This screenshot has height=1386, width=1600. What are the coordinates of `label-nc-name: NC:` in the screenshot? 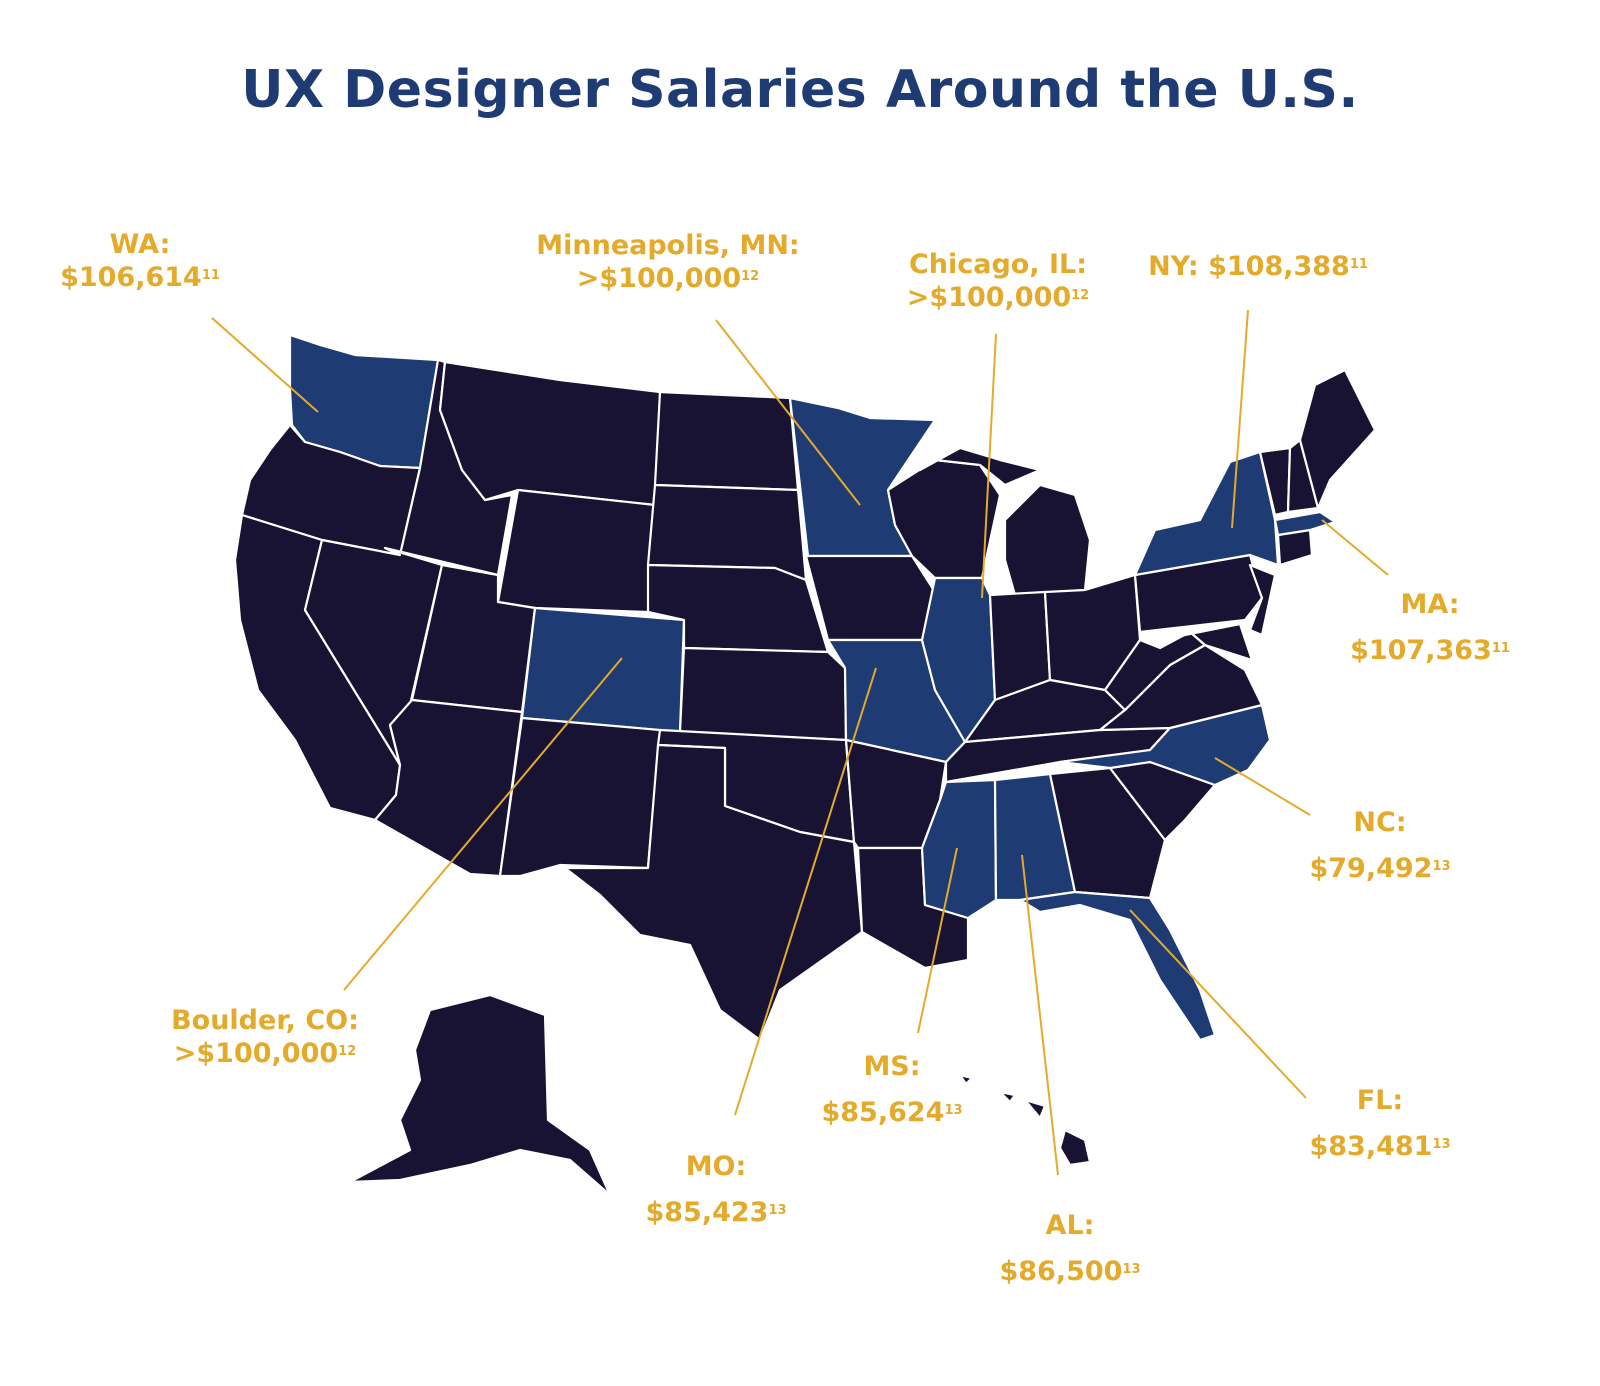 It's located at (1380, 822).